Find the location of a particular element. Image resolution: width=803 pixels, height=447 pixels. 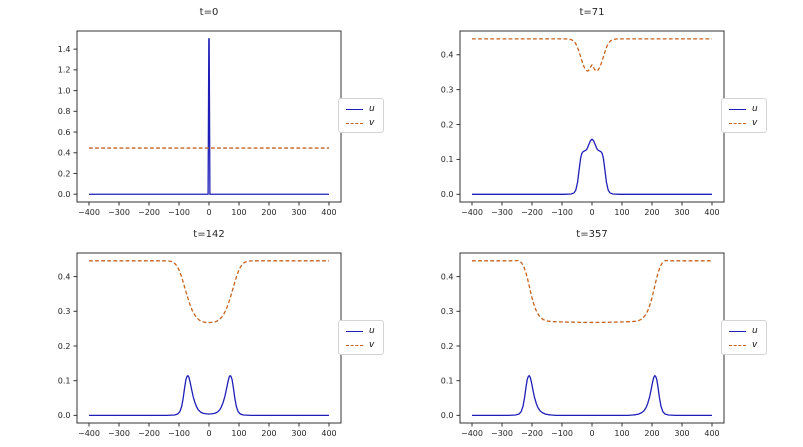

y-axis-t357: 0.0 0.1 0.2 0.3 0.4 is located at coordinates (450, 346).